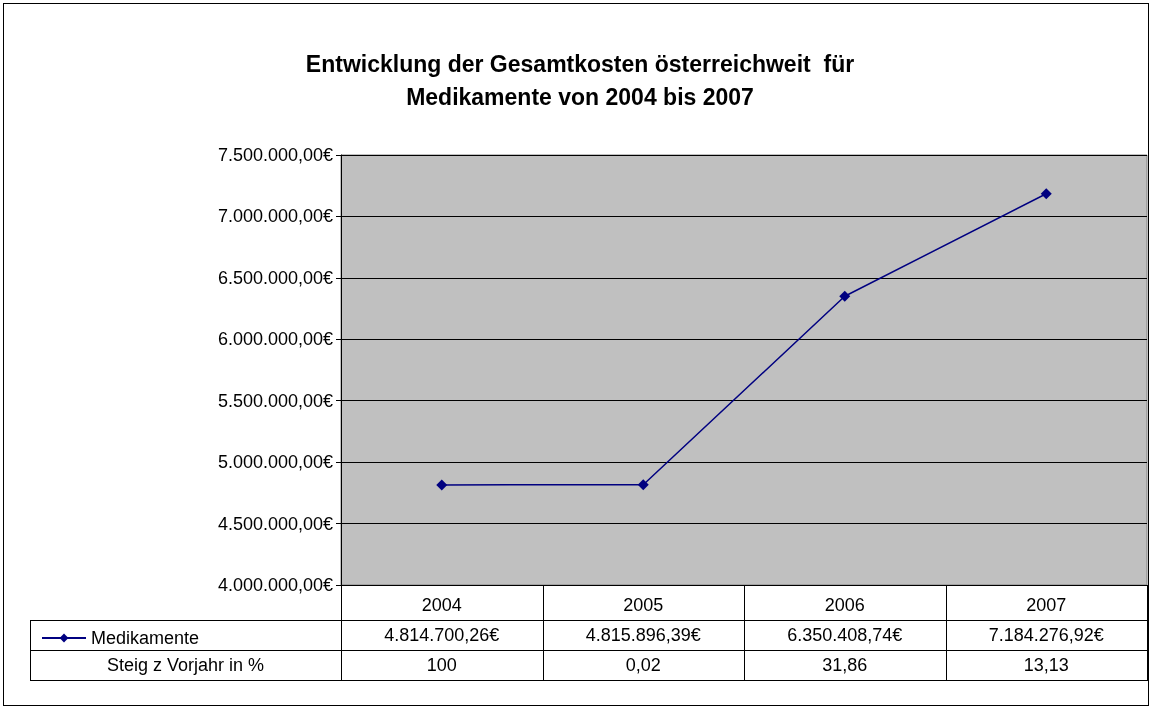  Describe the element at coordinates (275, 523) in the screenshot. I see `y-tick-label: 4.500.000,00€` at that location.